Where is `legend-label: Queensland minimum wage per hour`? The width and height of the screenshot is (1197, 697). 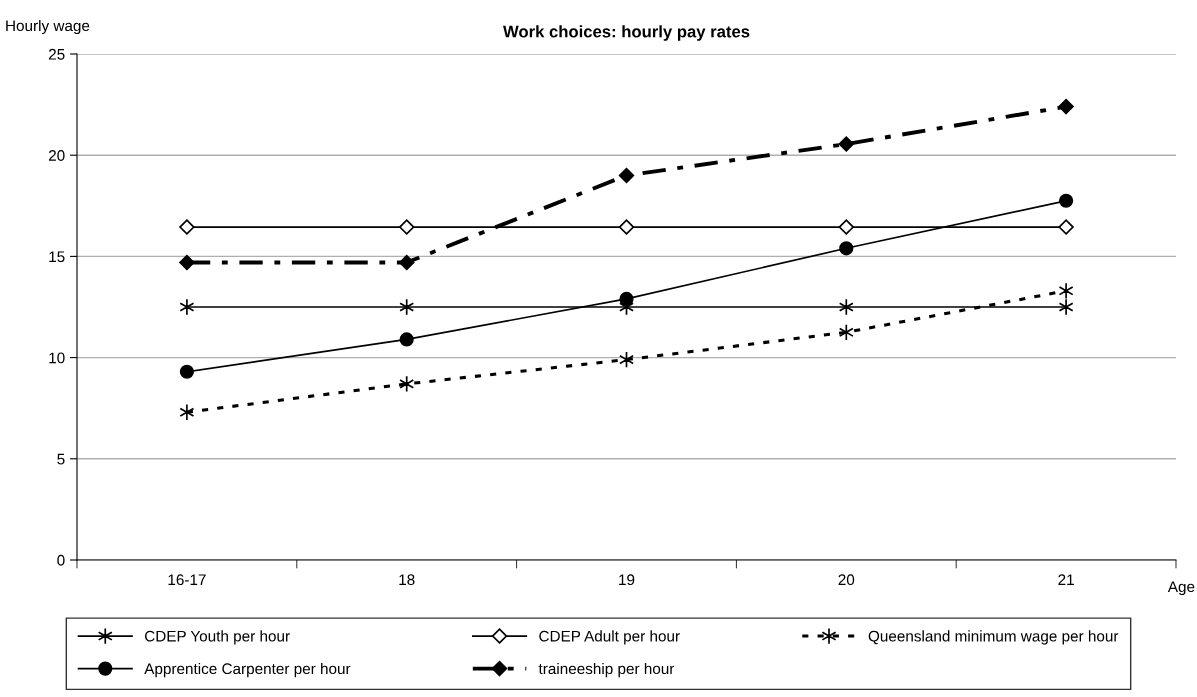
legend-label: Queensland minimum wage per hour is located at coordinates (993, 637).